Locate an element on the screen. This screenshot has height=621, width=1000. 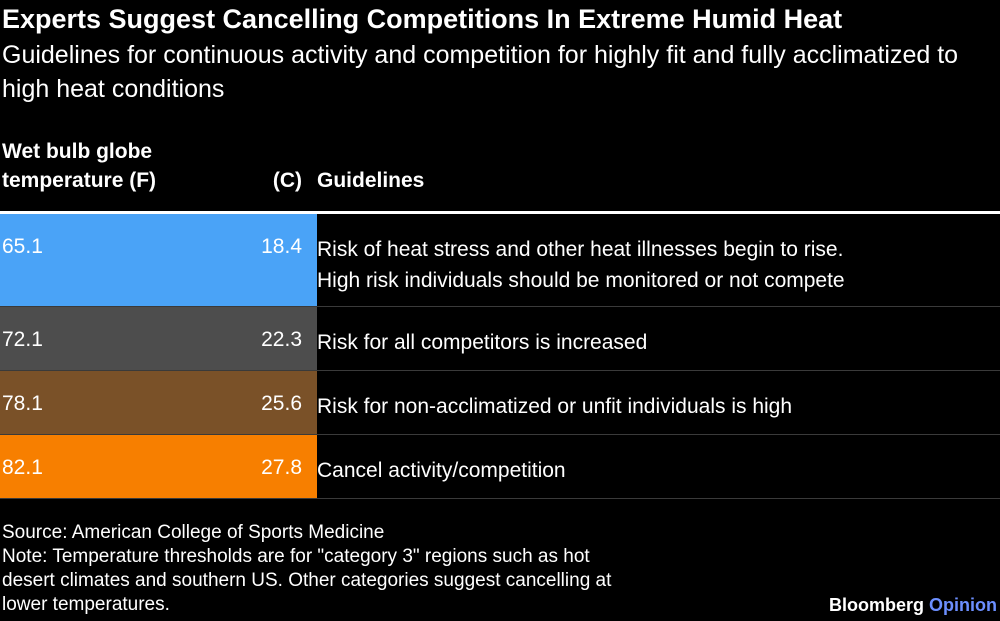
table-row: 82.1 27.8 Cancel activity/competition is located at coordinates (500, 467).